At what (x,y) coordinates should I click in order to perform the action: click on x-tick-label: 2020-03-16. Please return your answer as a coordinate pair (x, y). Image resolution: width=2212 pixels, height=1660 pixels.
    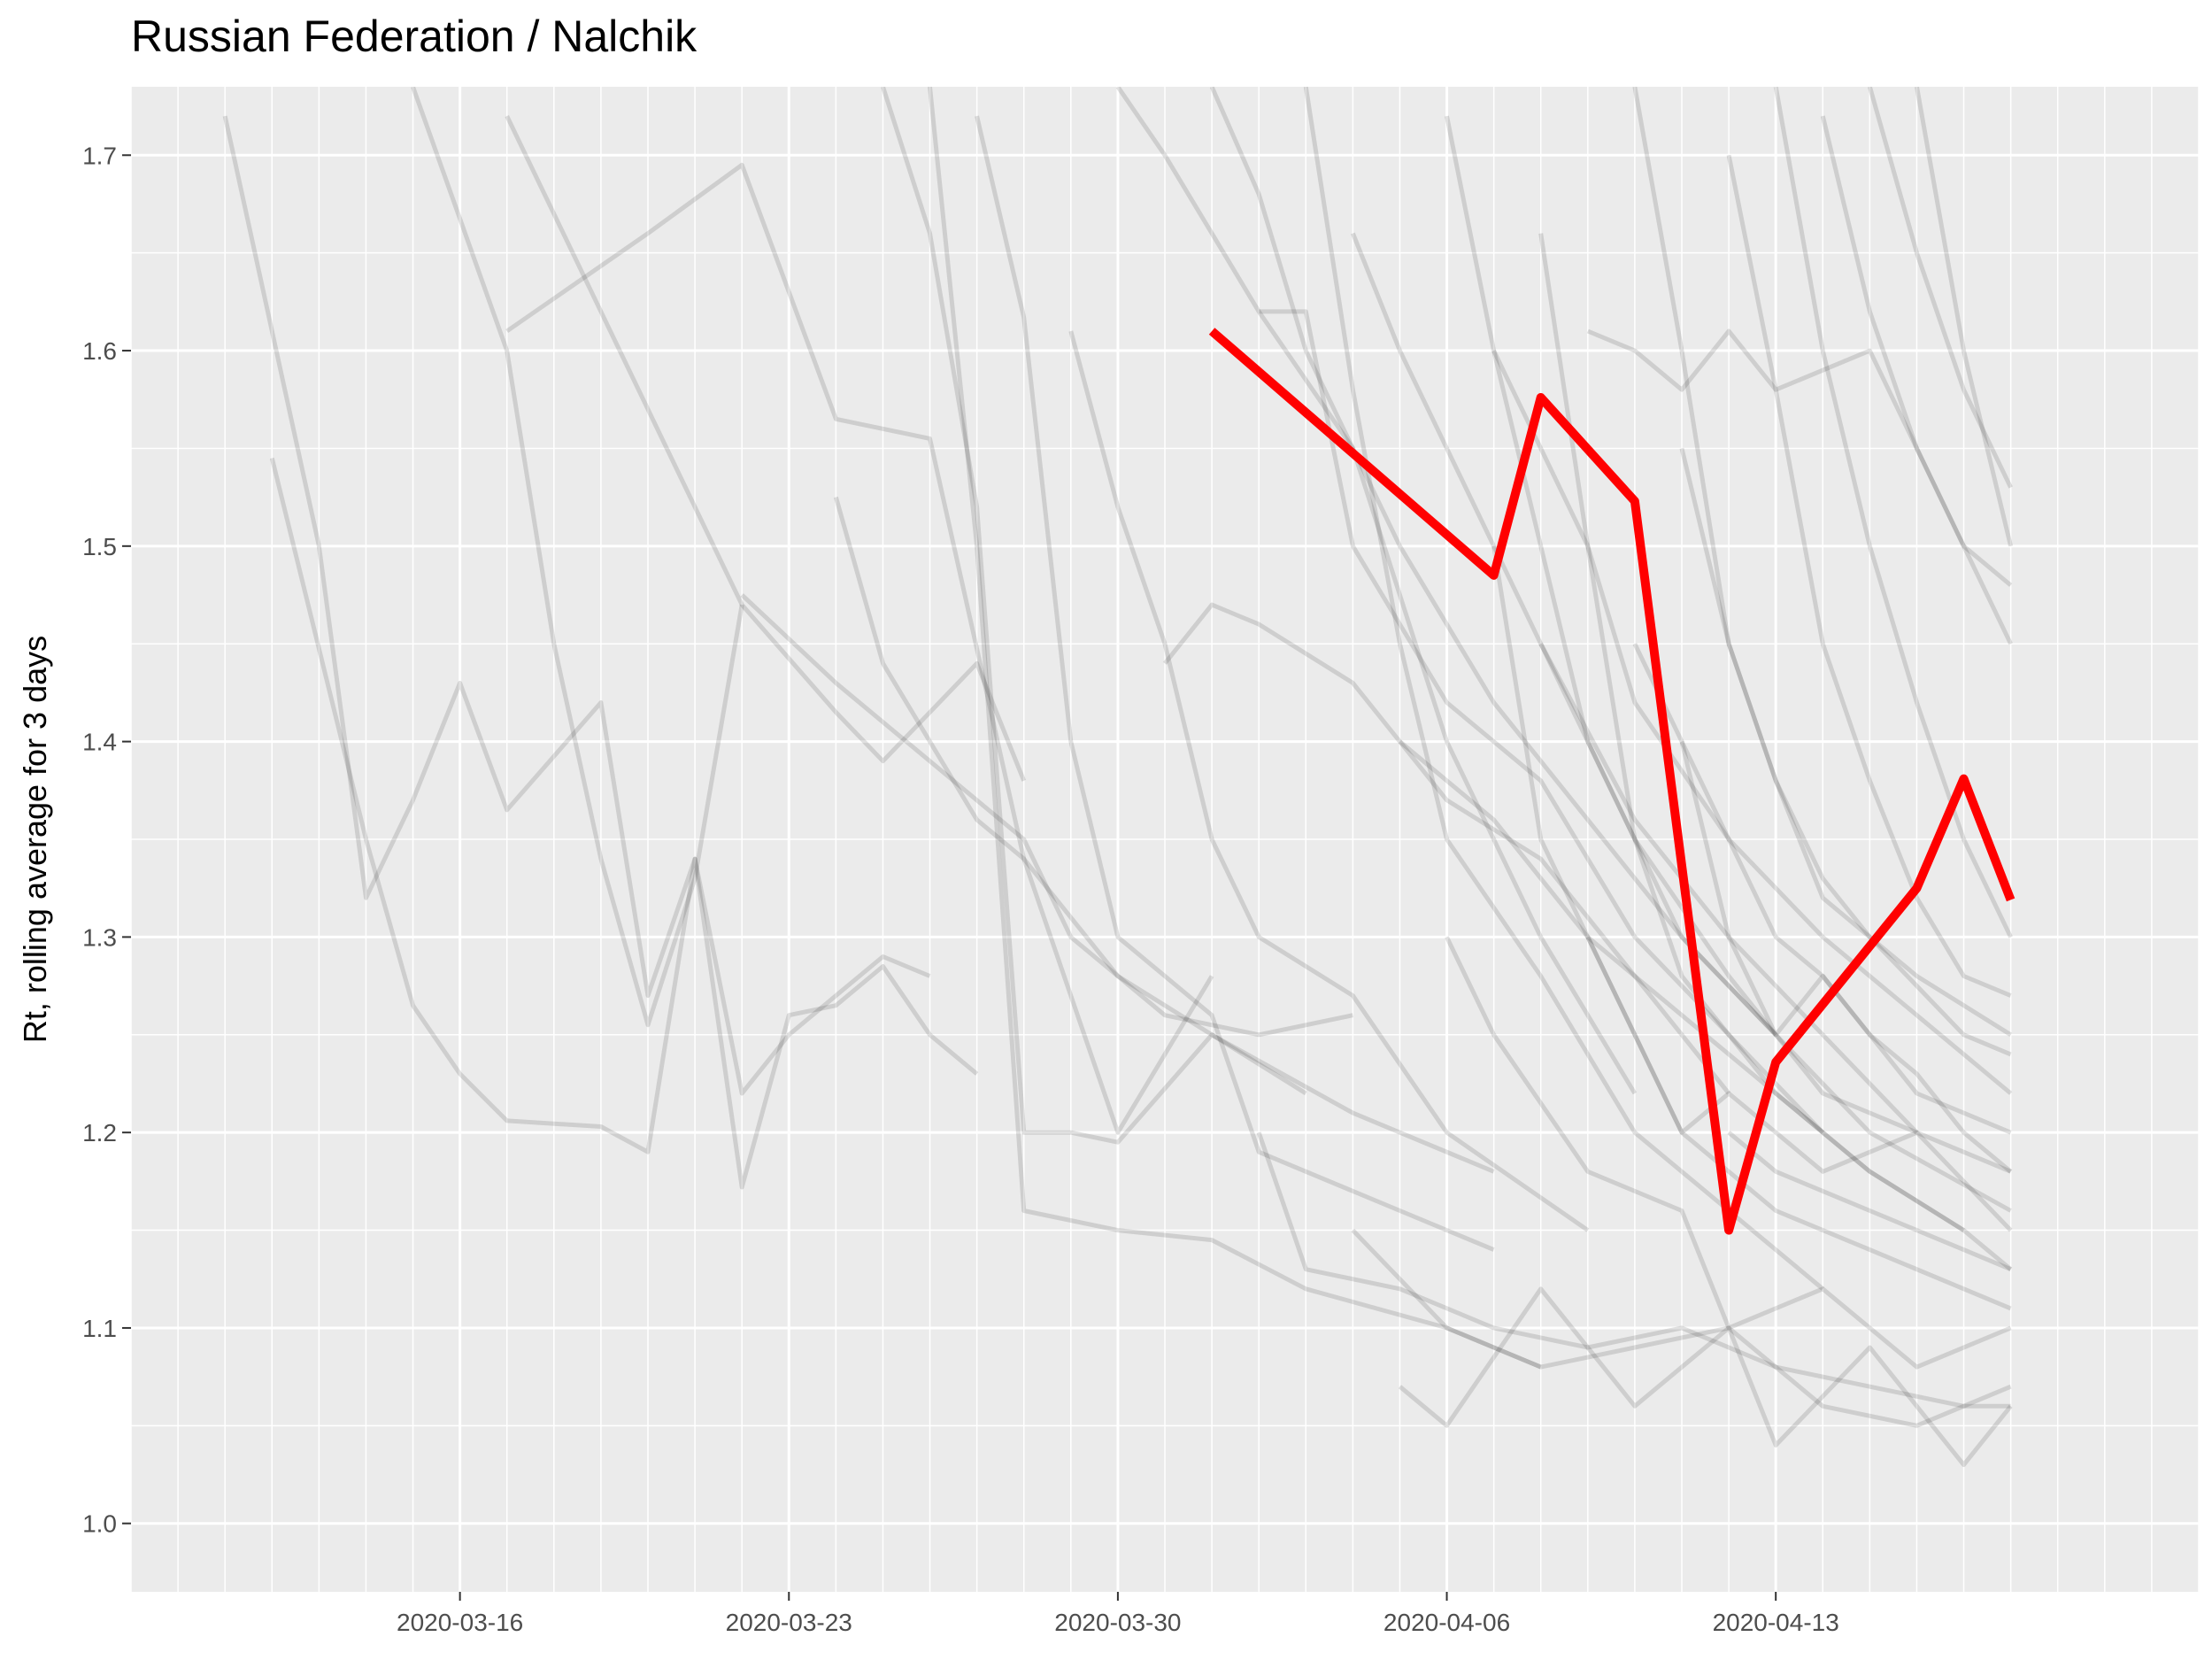
    Looking at the image, I should click on (460, 1622).